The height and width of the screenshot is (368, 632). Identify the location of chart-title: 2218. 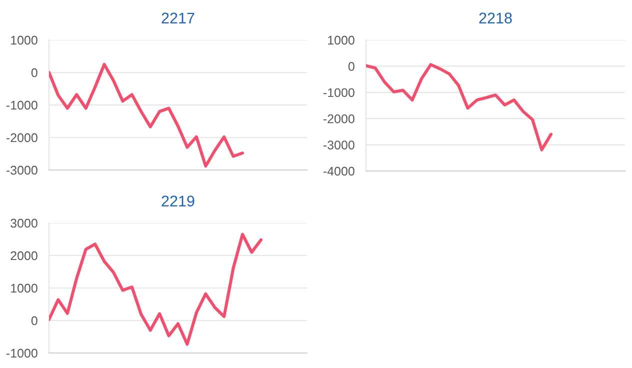
(495, 18).